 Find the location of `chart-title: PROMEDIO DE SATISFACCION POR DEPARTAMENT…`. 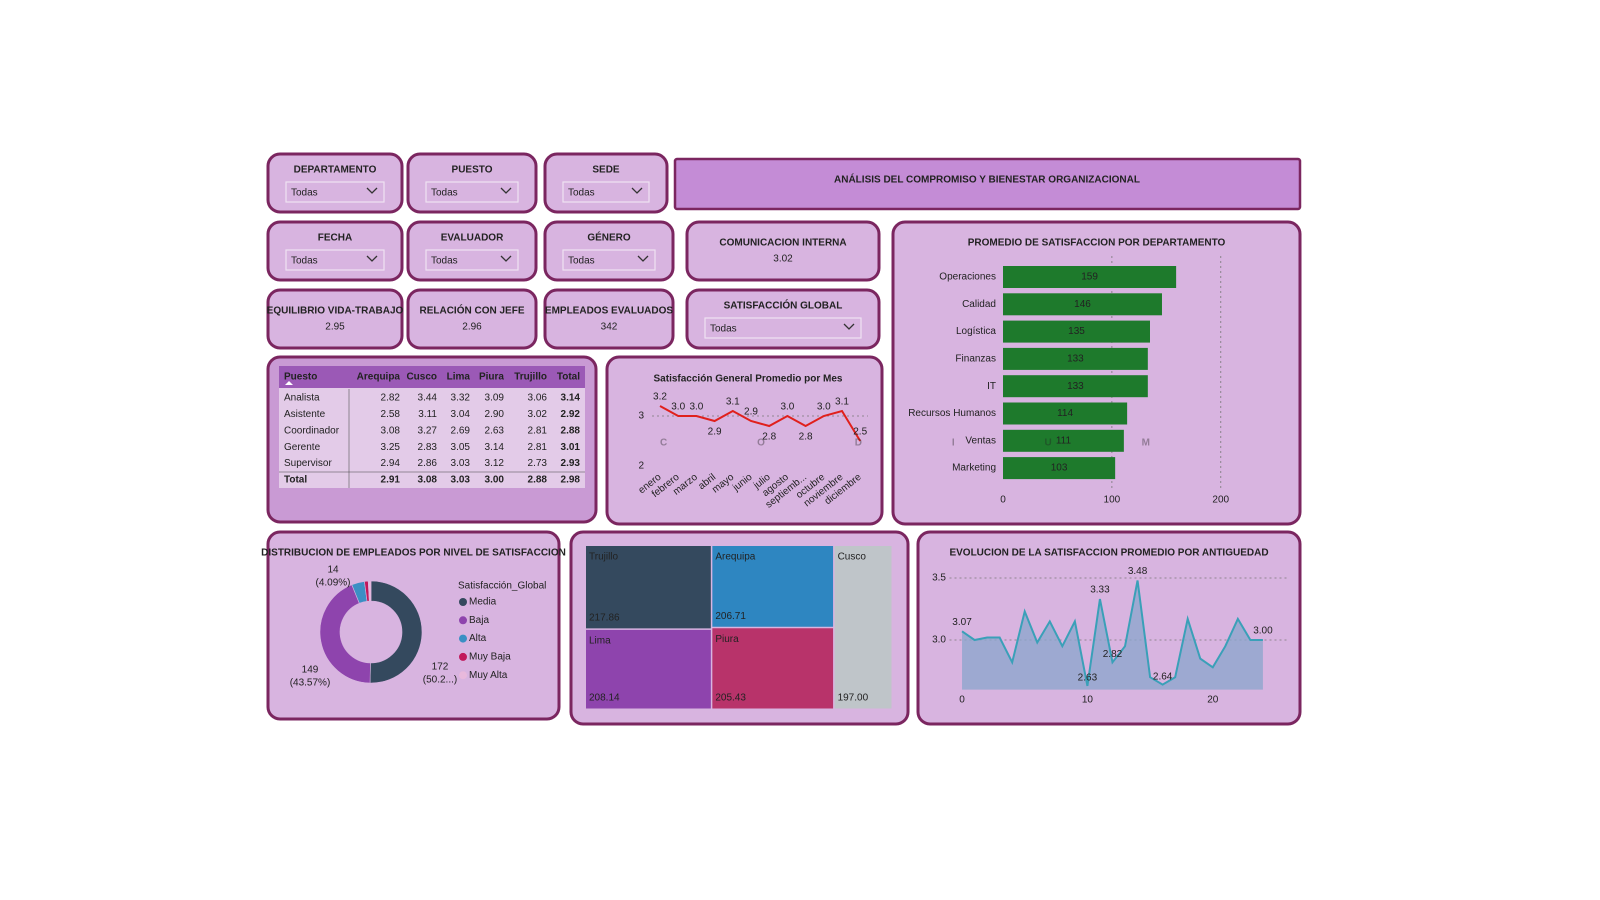

chart-title: PROMEDIO DE SATISFACCION POR DEPARTAMENT… is located at coordinates (1097, 243).